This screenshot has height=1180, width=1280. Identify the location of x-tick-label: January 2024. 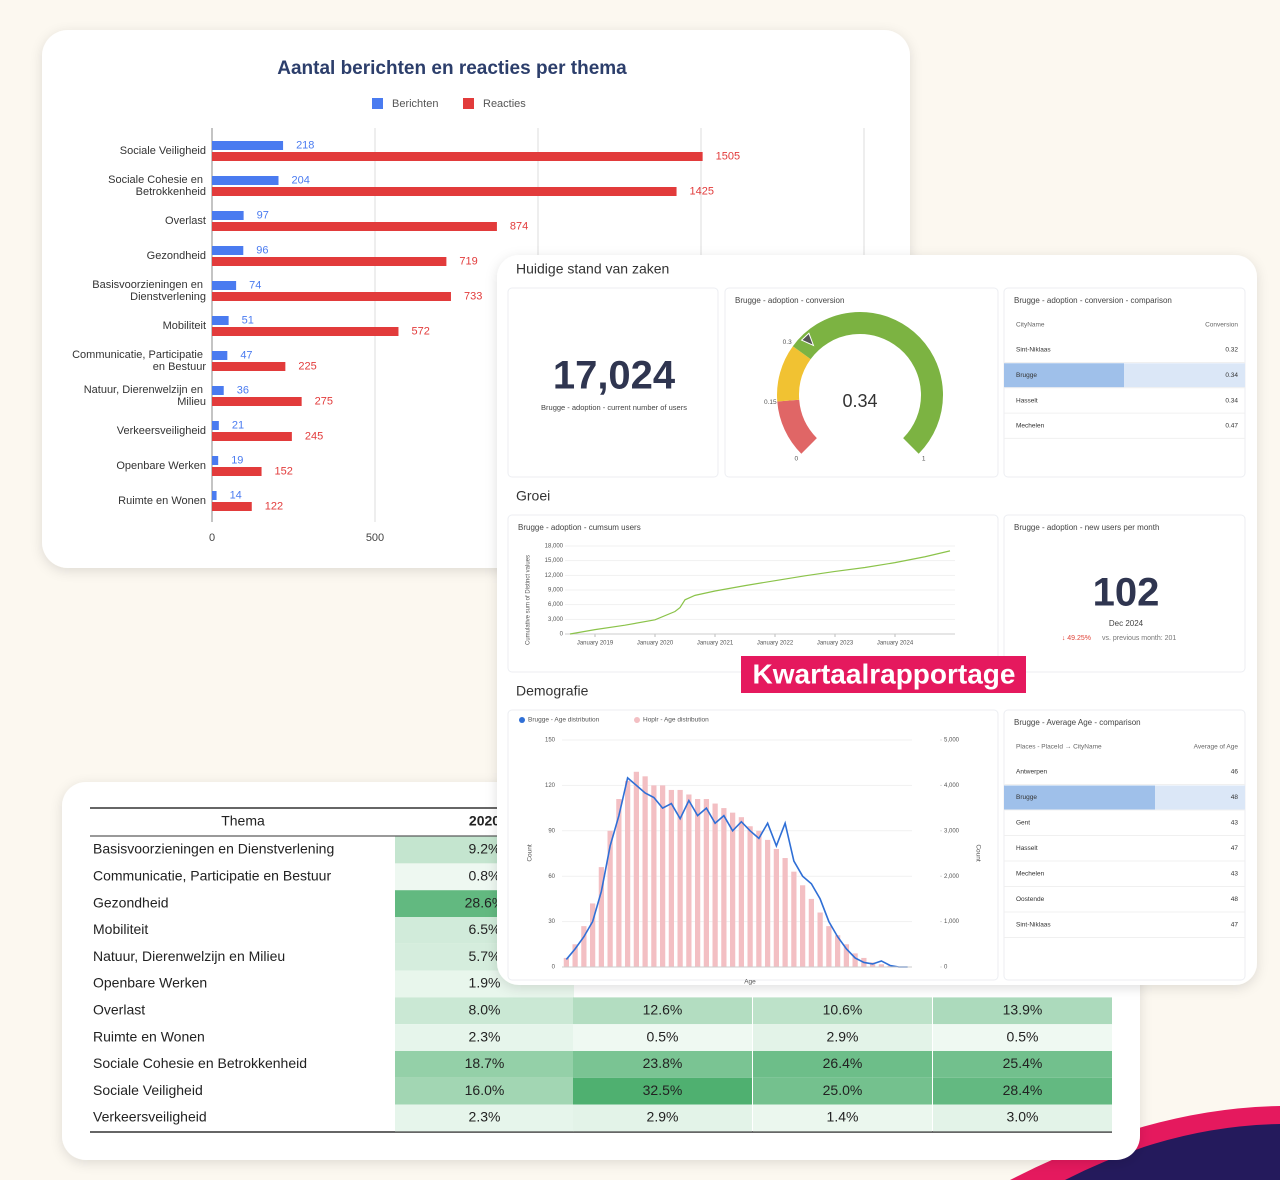
(895, 644).